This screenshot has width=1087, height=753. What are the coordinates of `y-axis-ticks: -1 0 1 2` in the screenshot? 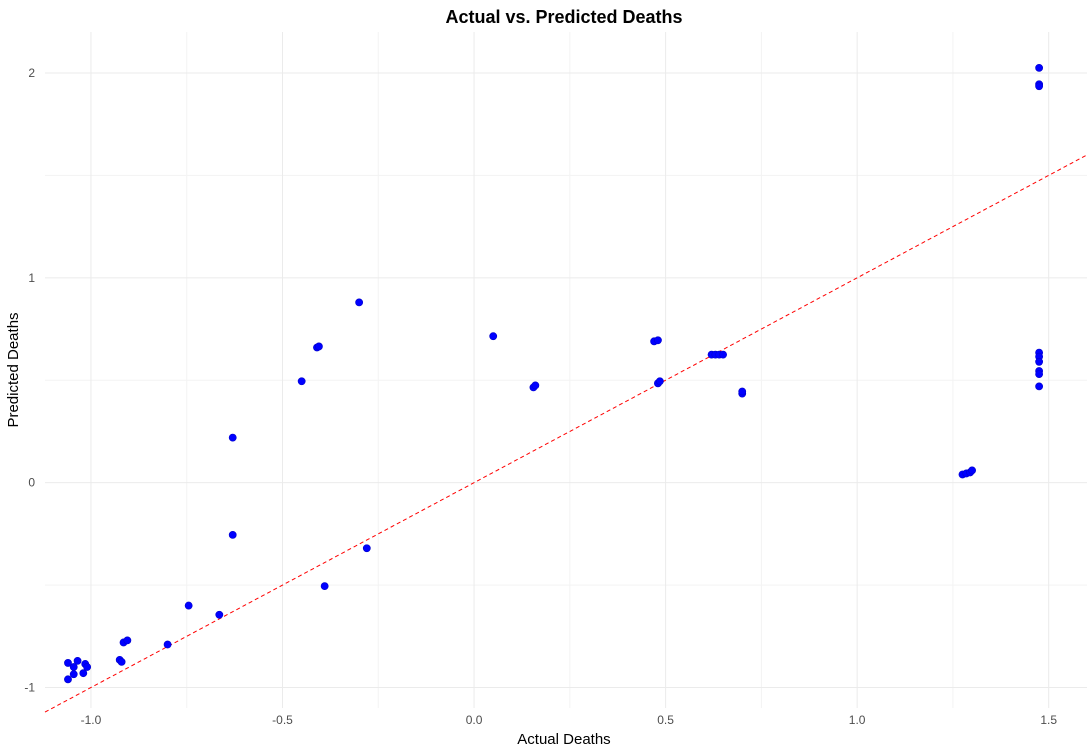 It's located at (29, 380).